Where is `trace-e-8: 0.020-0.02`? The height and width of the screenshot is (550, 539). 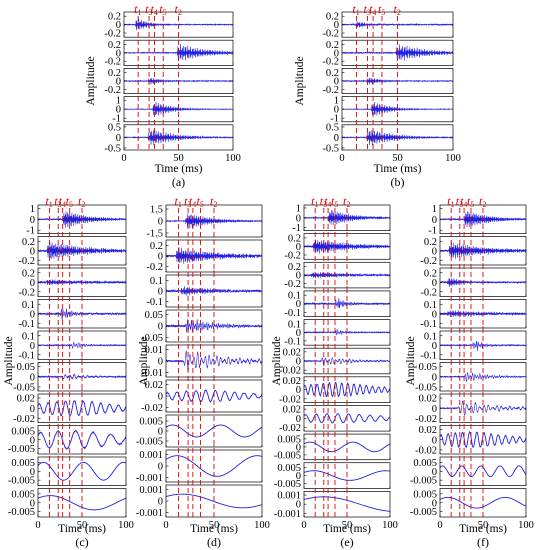
trace-e-8: 0.020-0.02 is located at coordinates (335, 419).